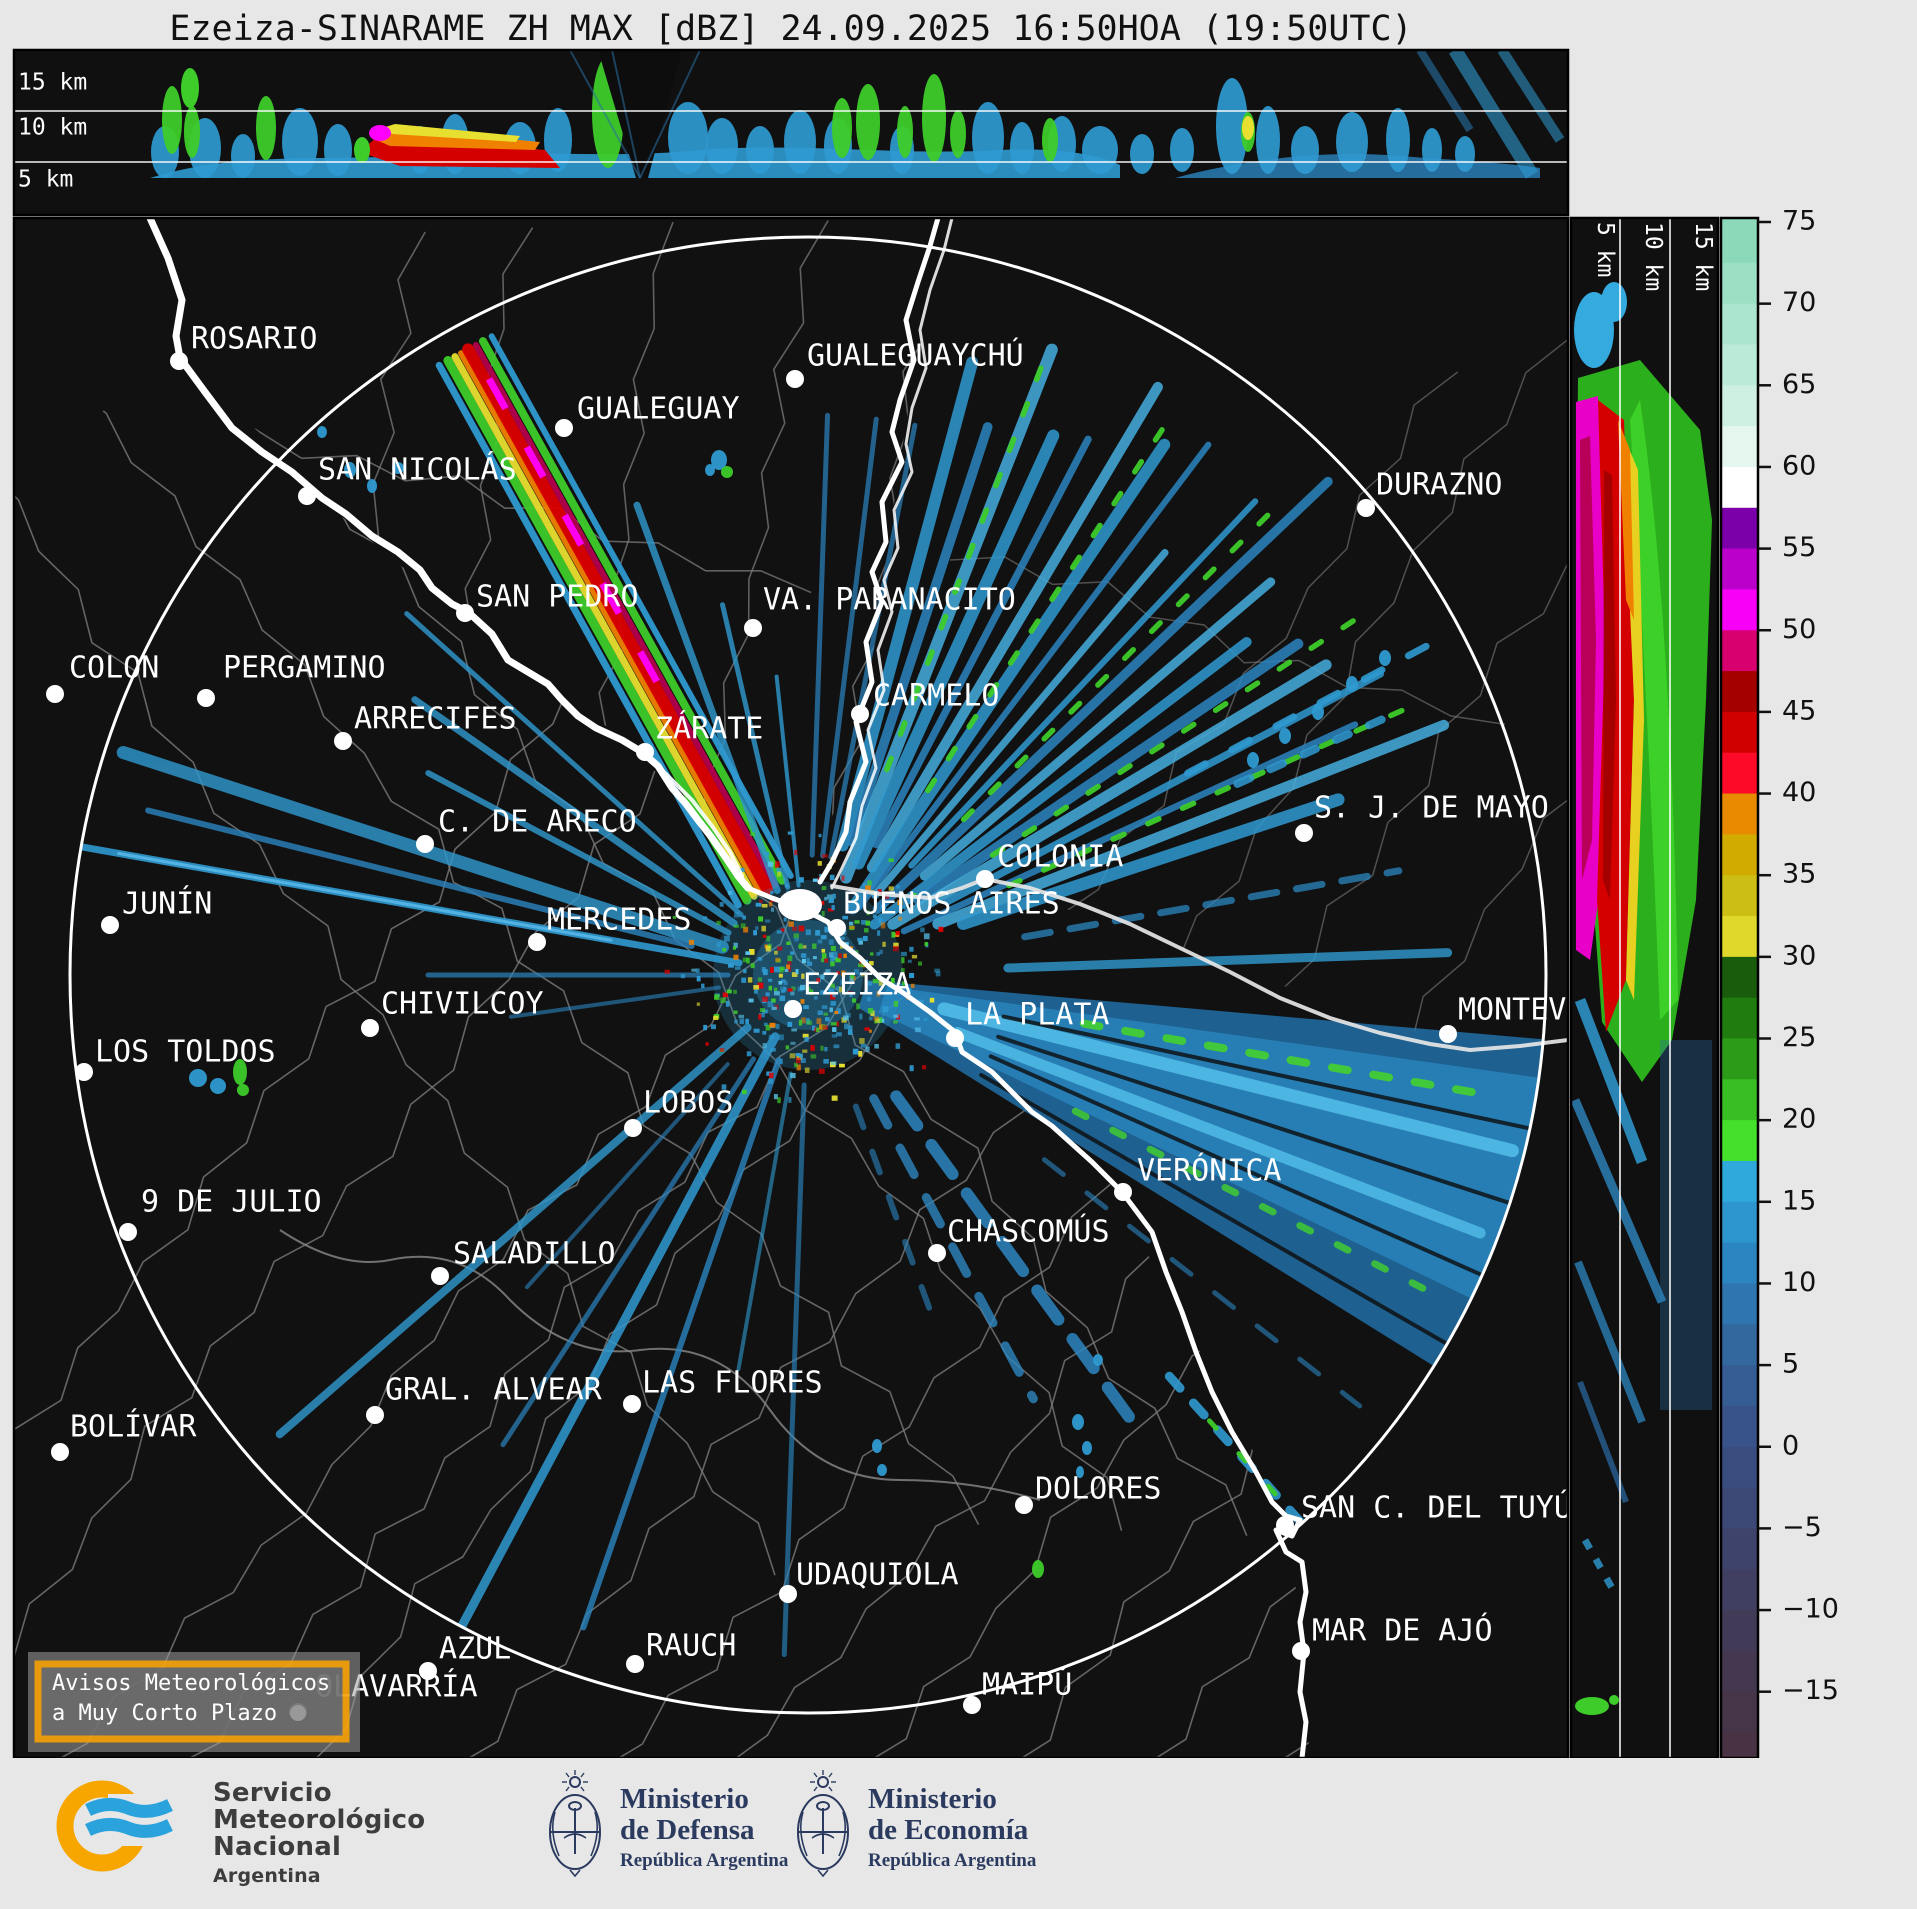  Describe the element at coordinates (619, 920) in the screenshot. I see `city-label: MERCEDES` at that location.